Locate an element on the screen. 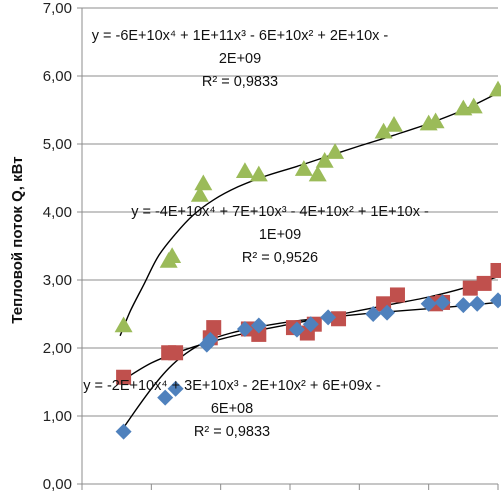 The image size is (501, 492). series-0-equation-line-2: R² = 0,9833 is located at coordinates (240, 82).